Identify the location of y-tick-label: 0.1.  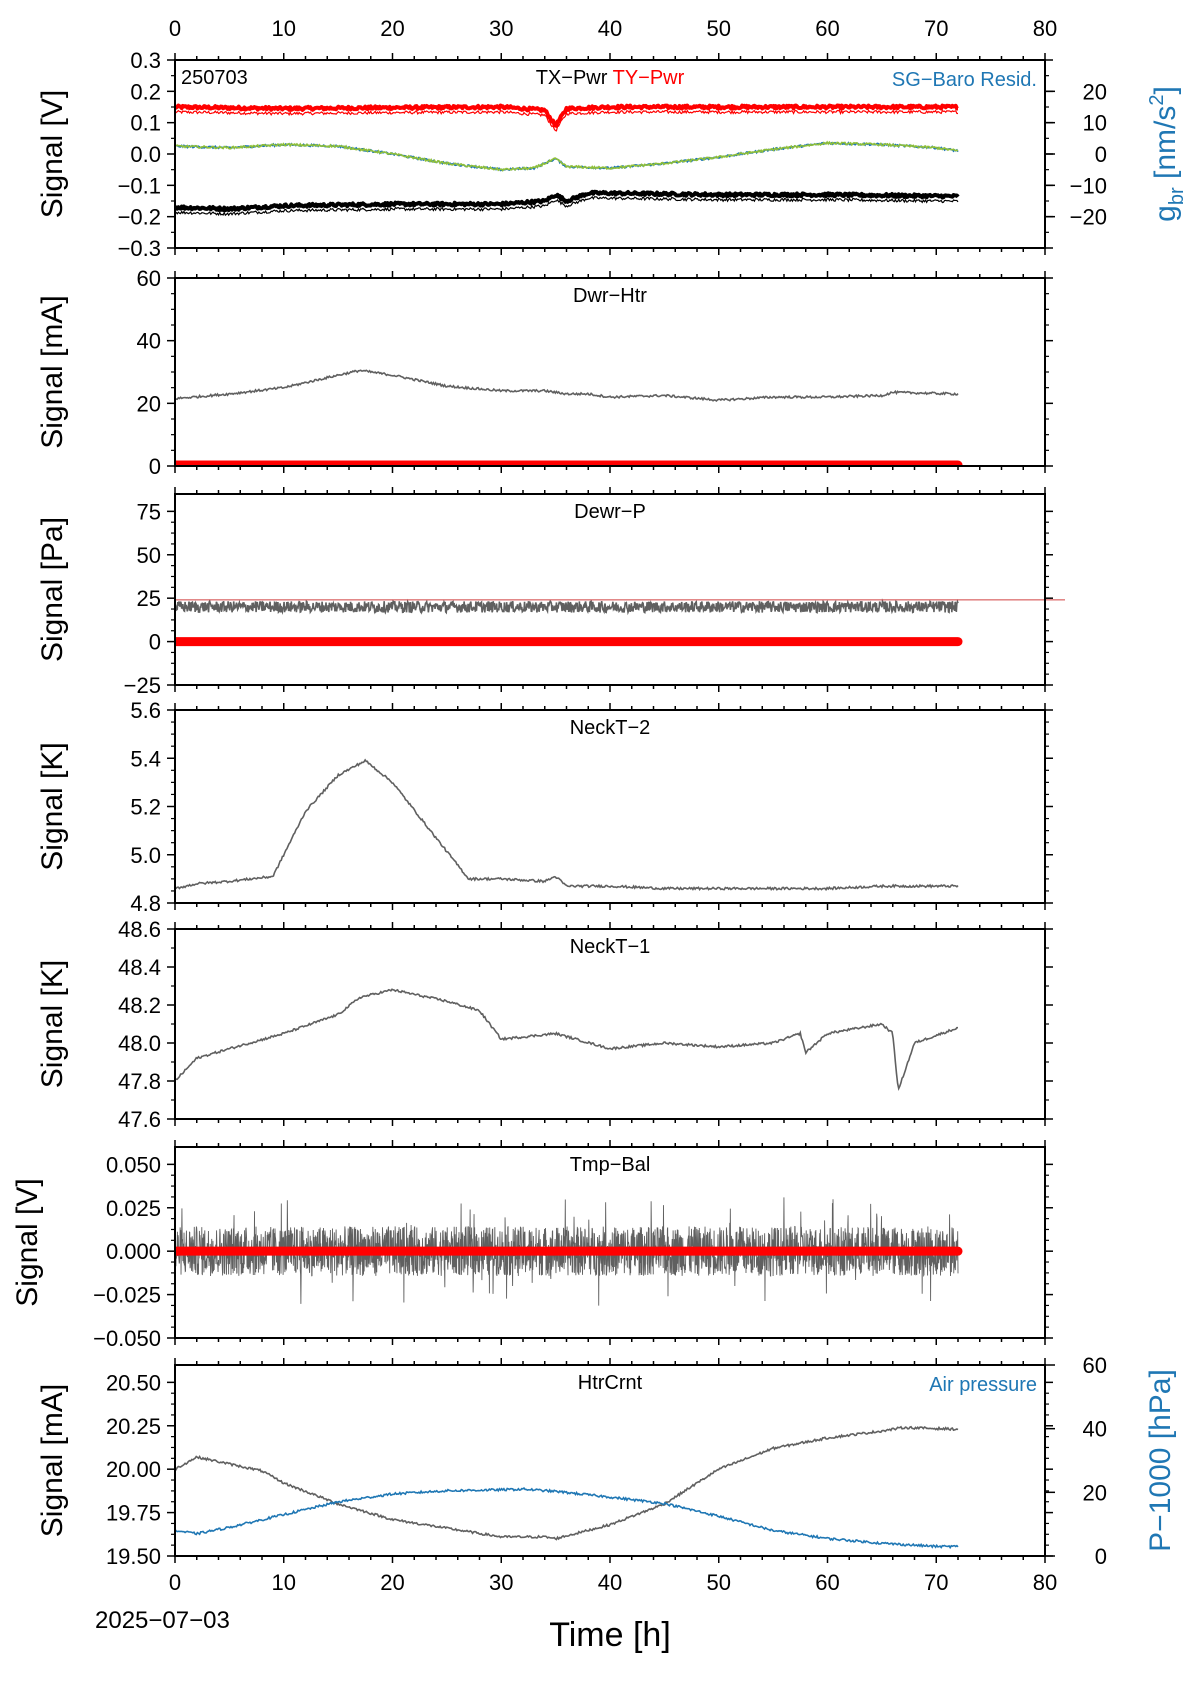
(145, 123).